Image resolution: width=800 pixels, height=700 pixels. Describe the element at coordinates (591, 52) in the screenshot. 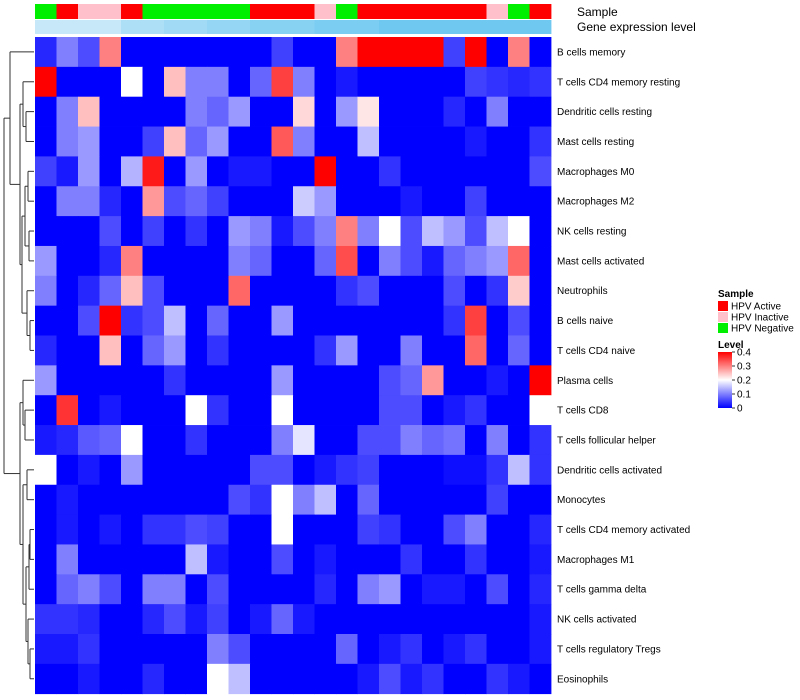

I see `row-label: B cells memory` at that location.